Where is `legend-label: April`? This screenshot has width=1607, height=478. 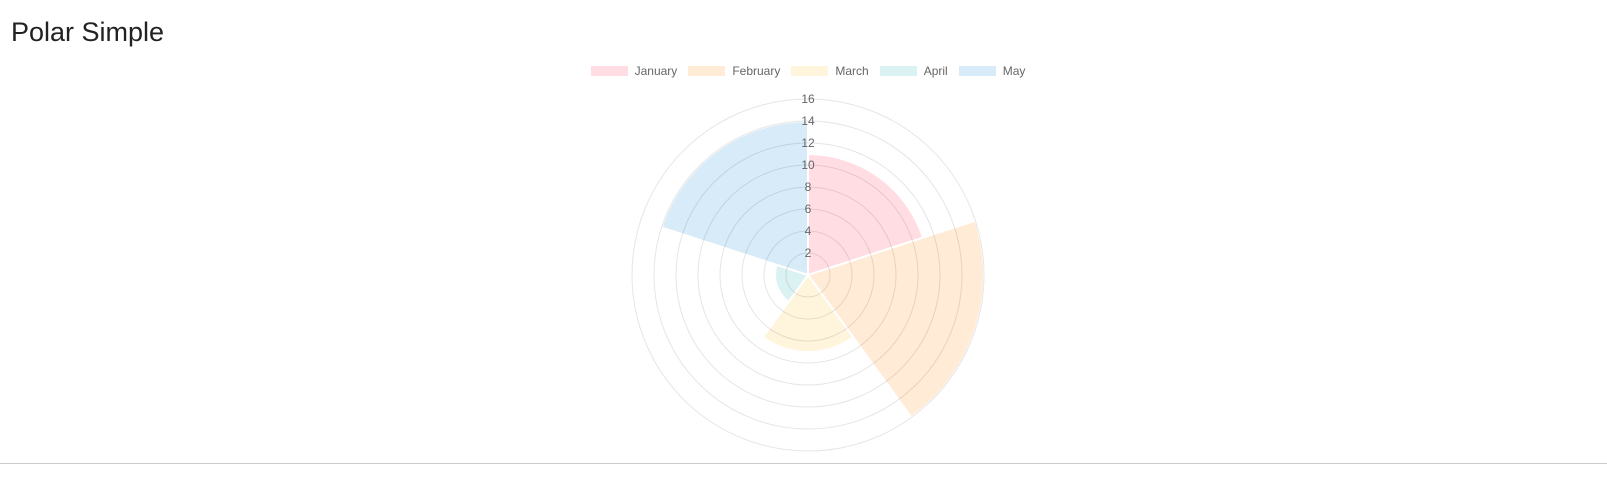
legend-label: April is located at coordinates (935, 71).